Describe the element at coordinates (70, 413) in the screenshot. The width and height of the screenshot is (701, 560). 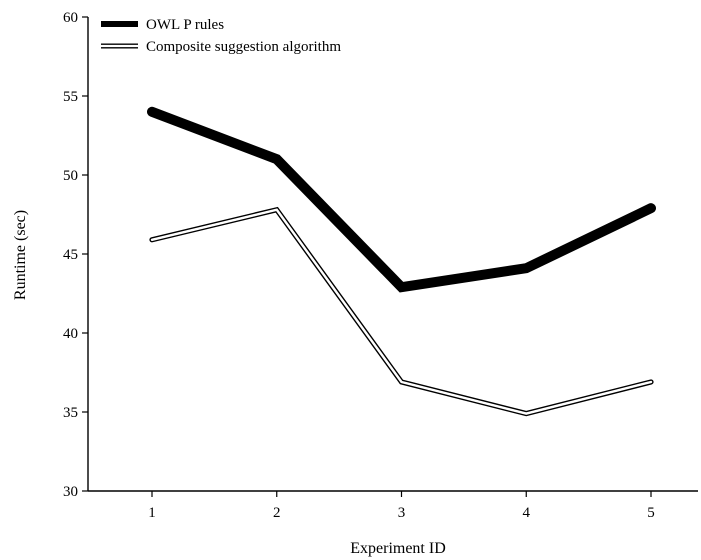
I see `y-tick-label: 35` at that location.